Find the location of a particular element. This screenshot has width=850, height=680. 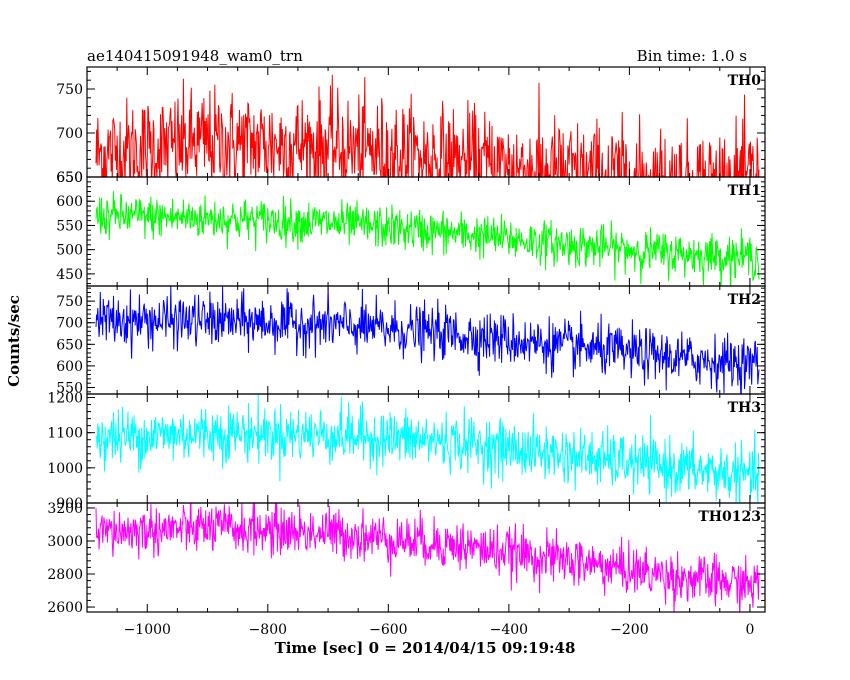

panel-th1: 450 500 550 600 TH1 is located at coordinates (411, 231).